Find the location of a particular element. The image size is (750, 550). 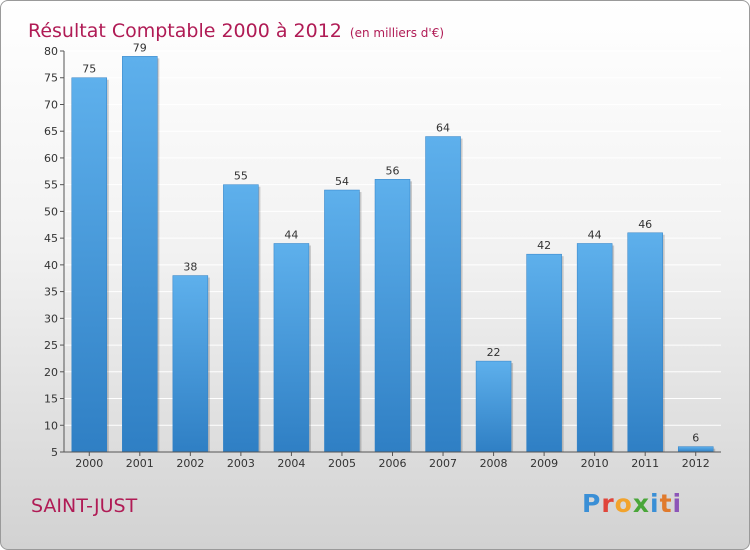

y-tick-label: 75 is located at coordinates (51, 78).